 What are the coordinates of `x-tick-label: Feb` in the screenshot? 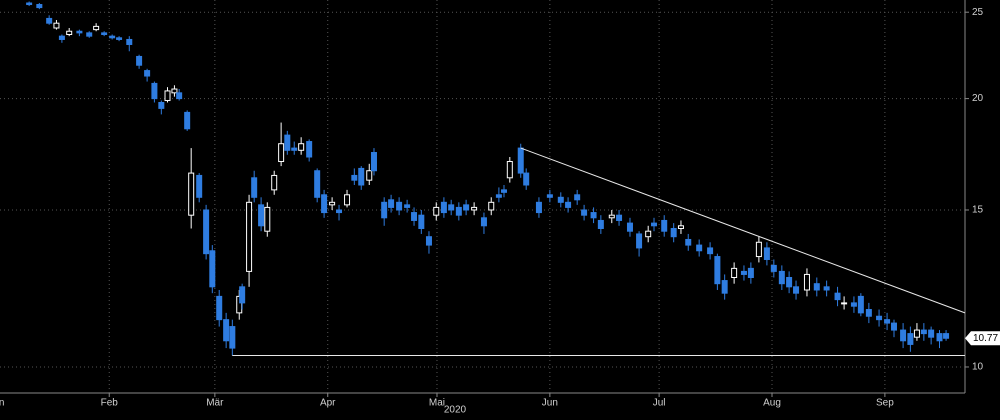 It's located at (110, 403).